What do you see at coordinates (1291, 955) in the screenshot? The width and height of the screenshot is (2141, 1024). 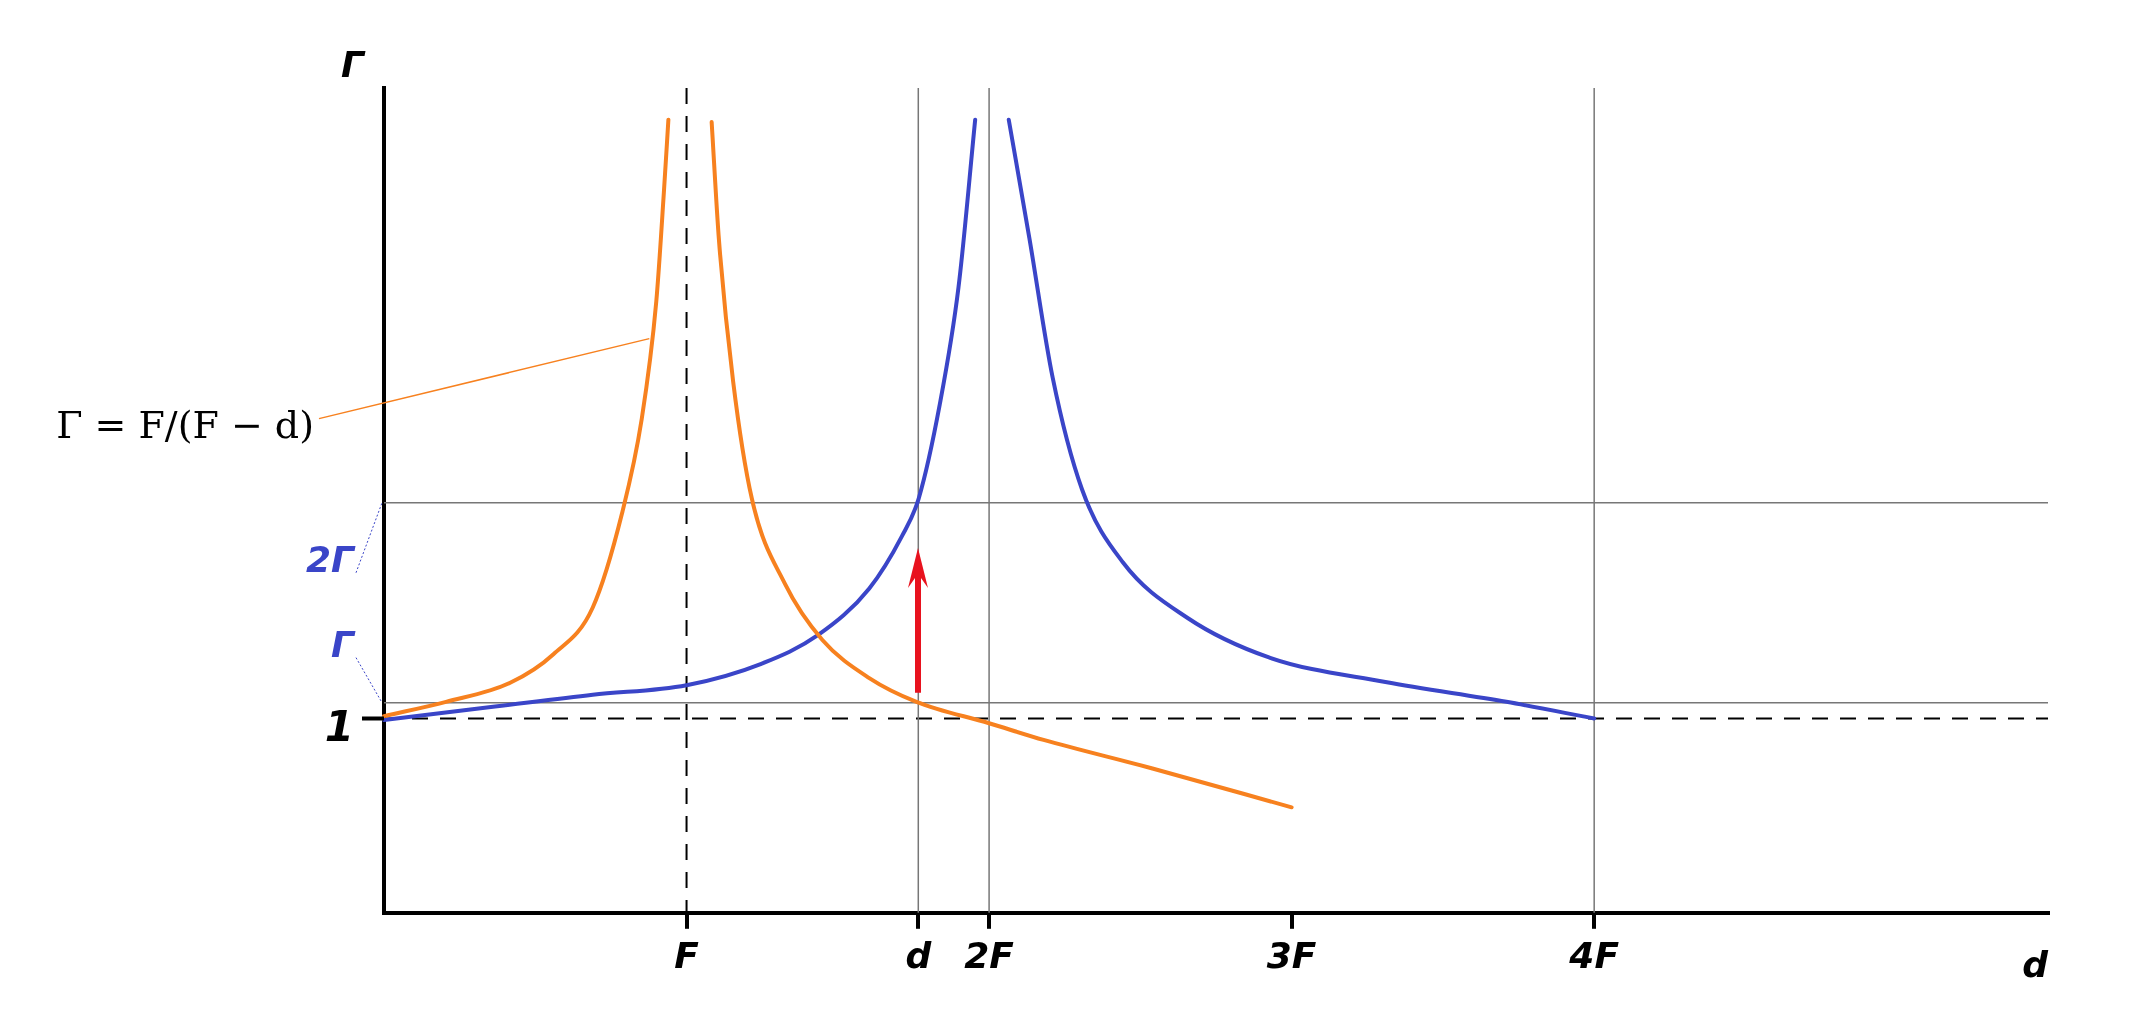 I see `x-tick-label: 3F` at bounding box center [1291, 955].